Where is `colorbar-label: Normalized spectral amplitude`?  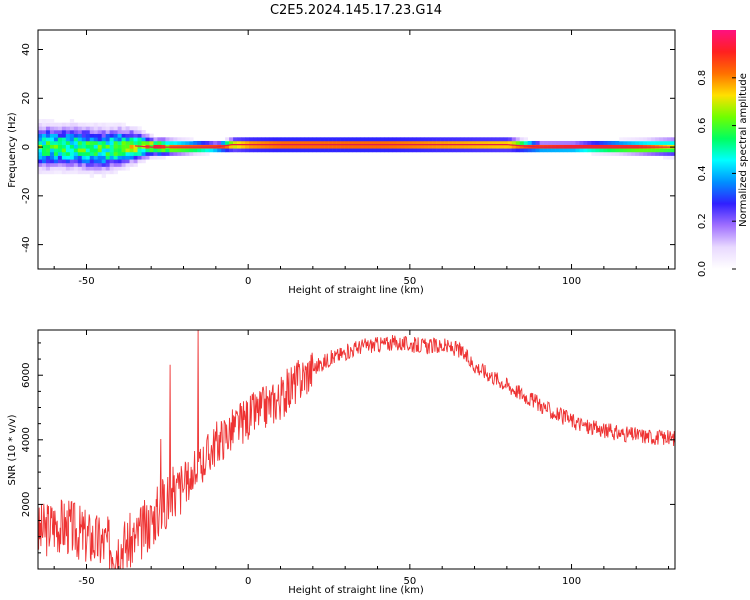 colorbar-label: Normalized spectral amplitude is located at coordinates (743, 150).